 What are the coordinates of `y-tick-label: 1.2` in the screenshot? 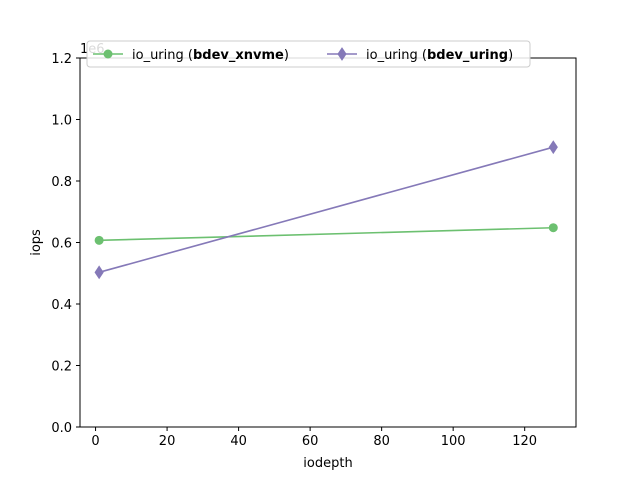 It's located at (61, 59).